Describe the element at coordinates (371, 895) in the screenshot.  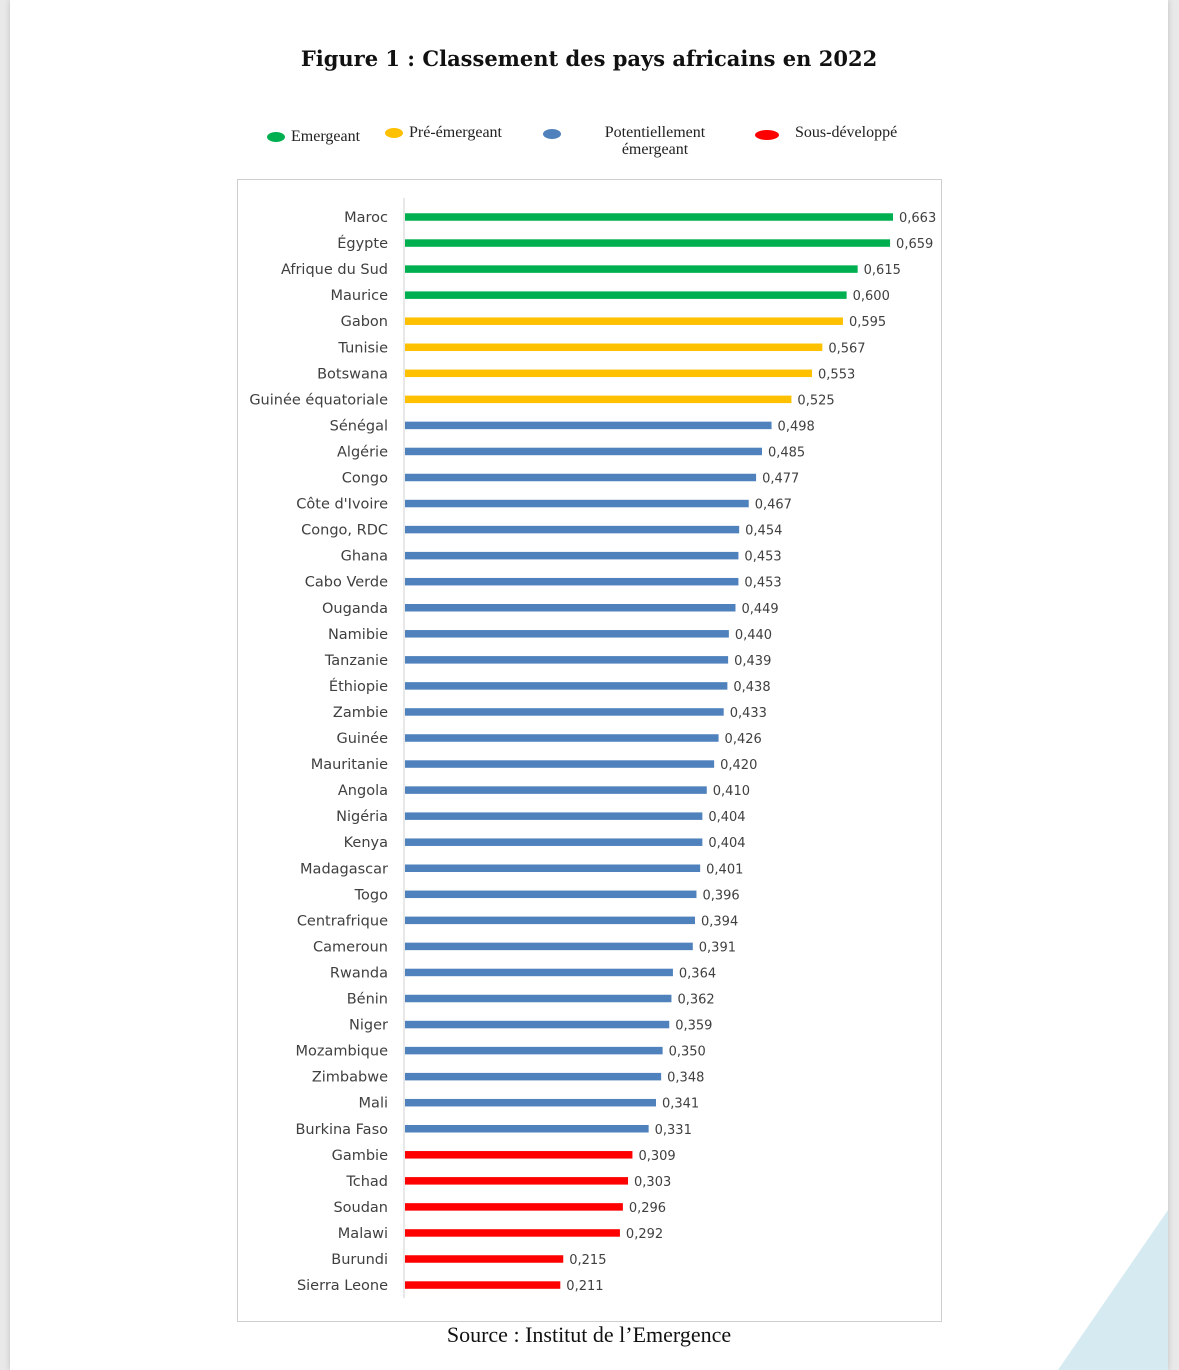
I see `category-label: Togo` at that location.